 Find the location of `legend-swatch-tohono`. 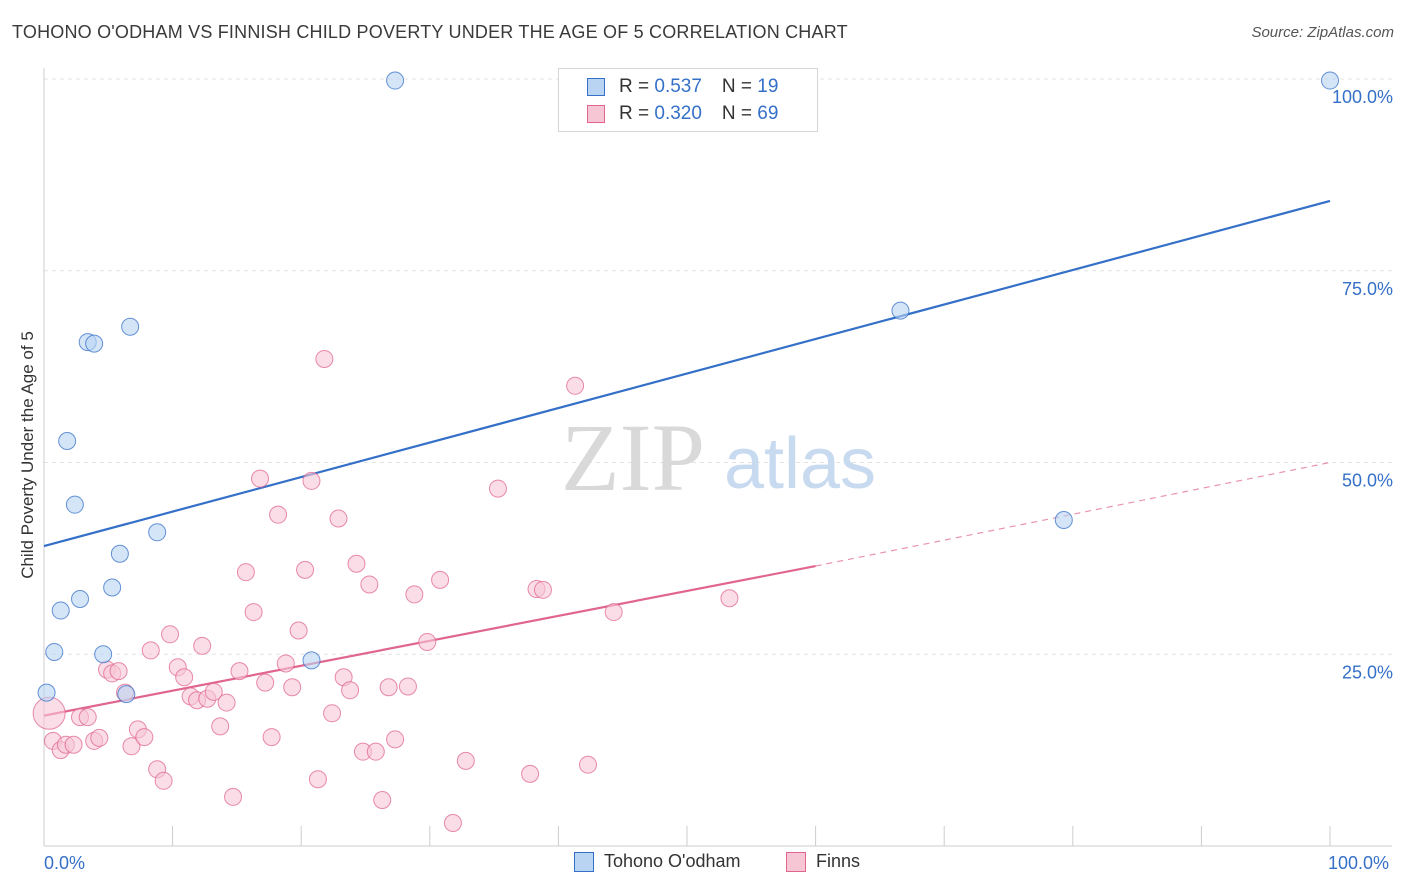

legend-swatch-tohono is located at coordinates (584, 861).